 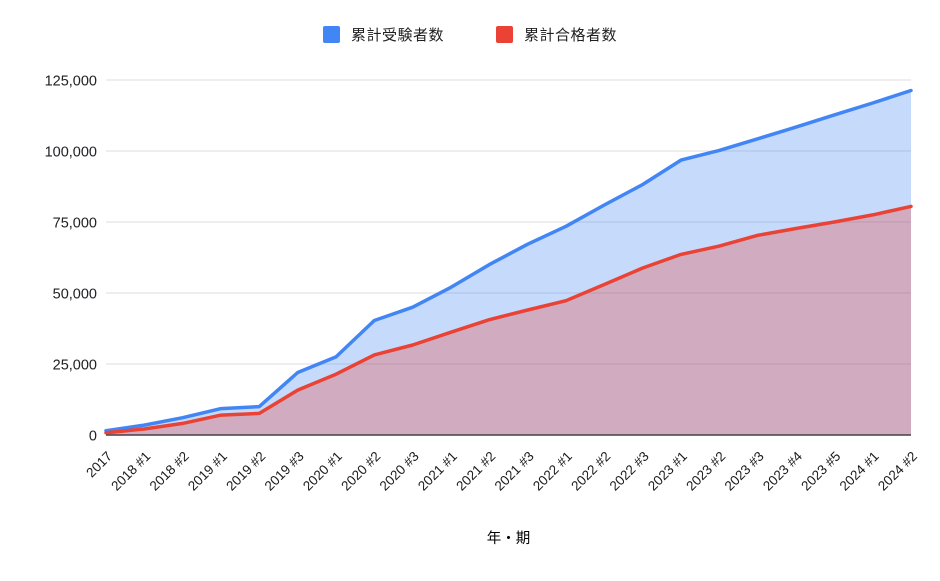 I want to click on legend-item-passers: 累計合格者数, so click(x=556, y=34).